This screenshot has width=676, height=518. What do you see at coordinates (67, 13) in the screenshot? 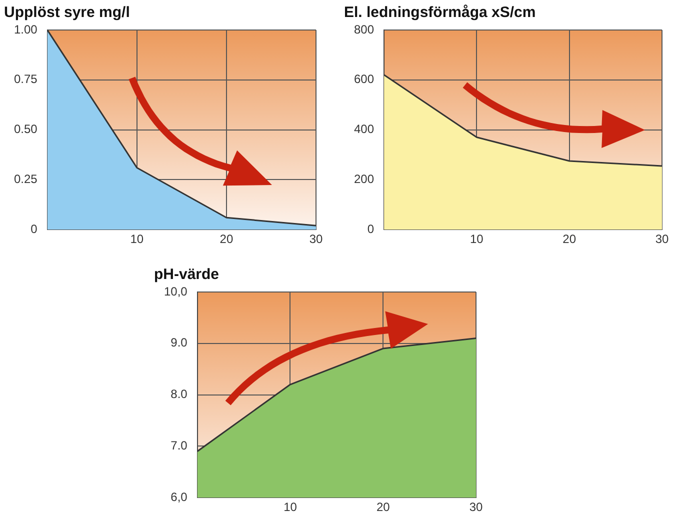
I see `chart-title: Upplöst syre mg/l` at bounding box center [67, 13].